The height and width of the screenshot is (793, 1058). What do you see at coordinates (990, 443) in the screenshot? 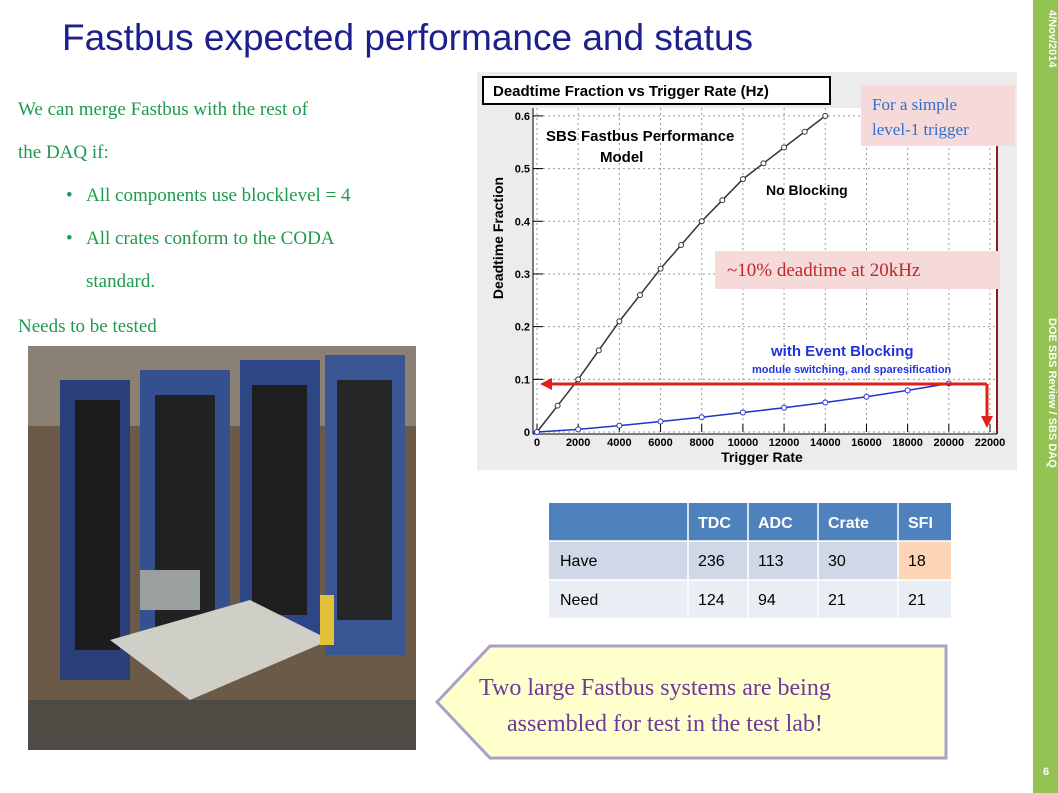
I see `x-tick-label: 22000` at bounding box center [990, 443].